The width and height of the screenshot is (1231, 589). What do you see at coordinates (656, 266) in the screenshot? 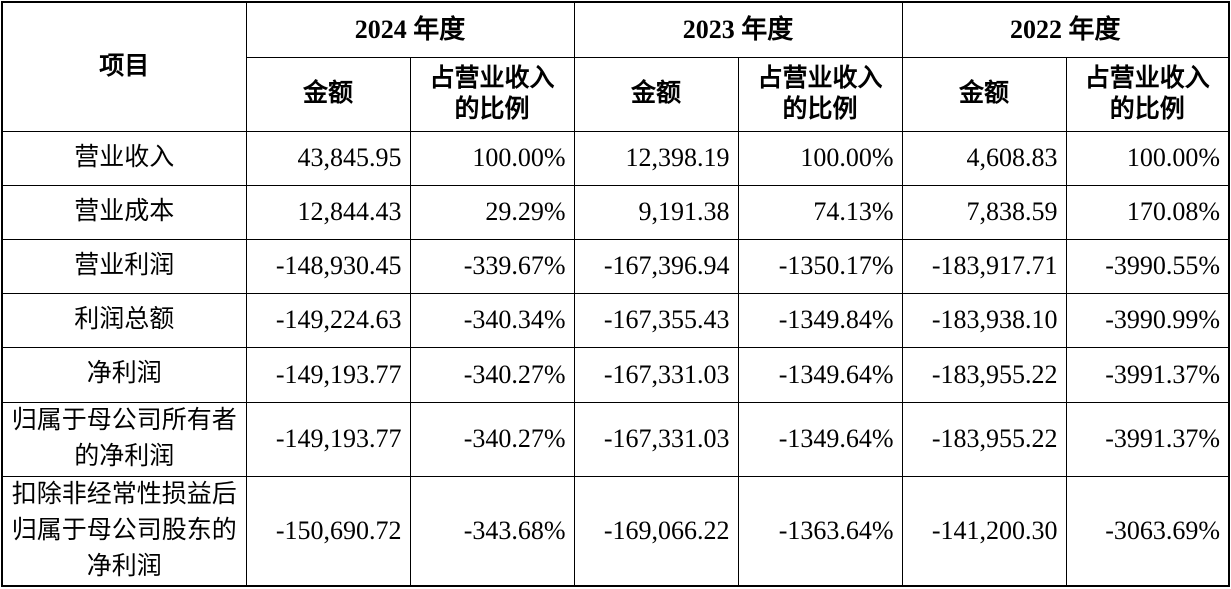
I see `amount-2023: -167,396.94` at bounding box center [656, 266].